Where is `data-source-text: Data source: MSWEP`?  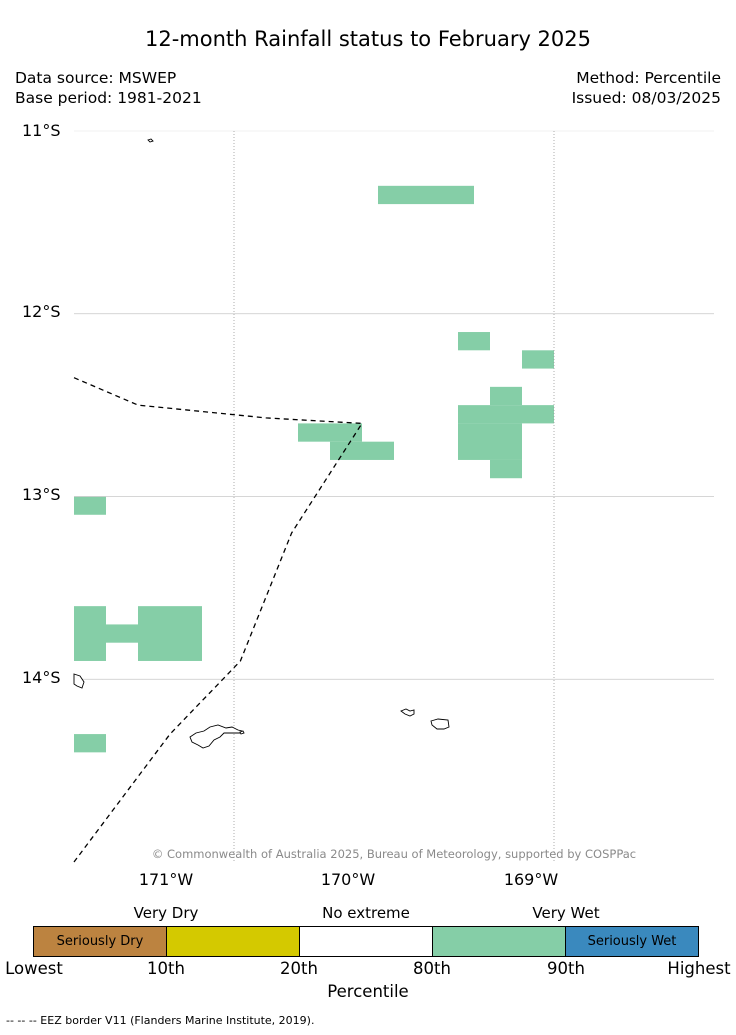 data-source-text: Data source: MSWEP is located at coordinates (96, 78).